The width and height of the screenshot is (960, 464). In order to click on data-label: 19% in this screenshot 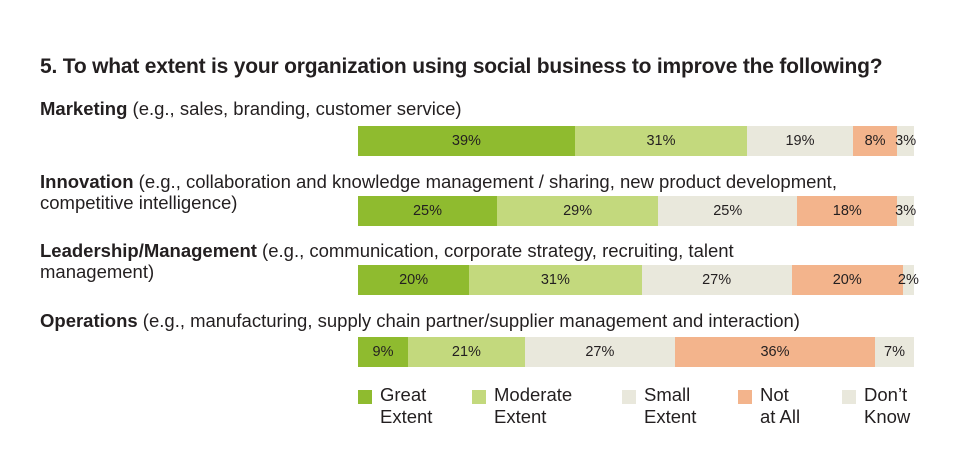, I will do `click(800, 141)`.